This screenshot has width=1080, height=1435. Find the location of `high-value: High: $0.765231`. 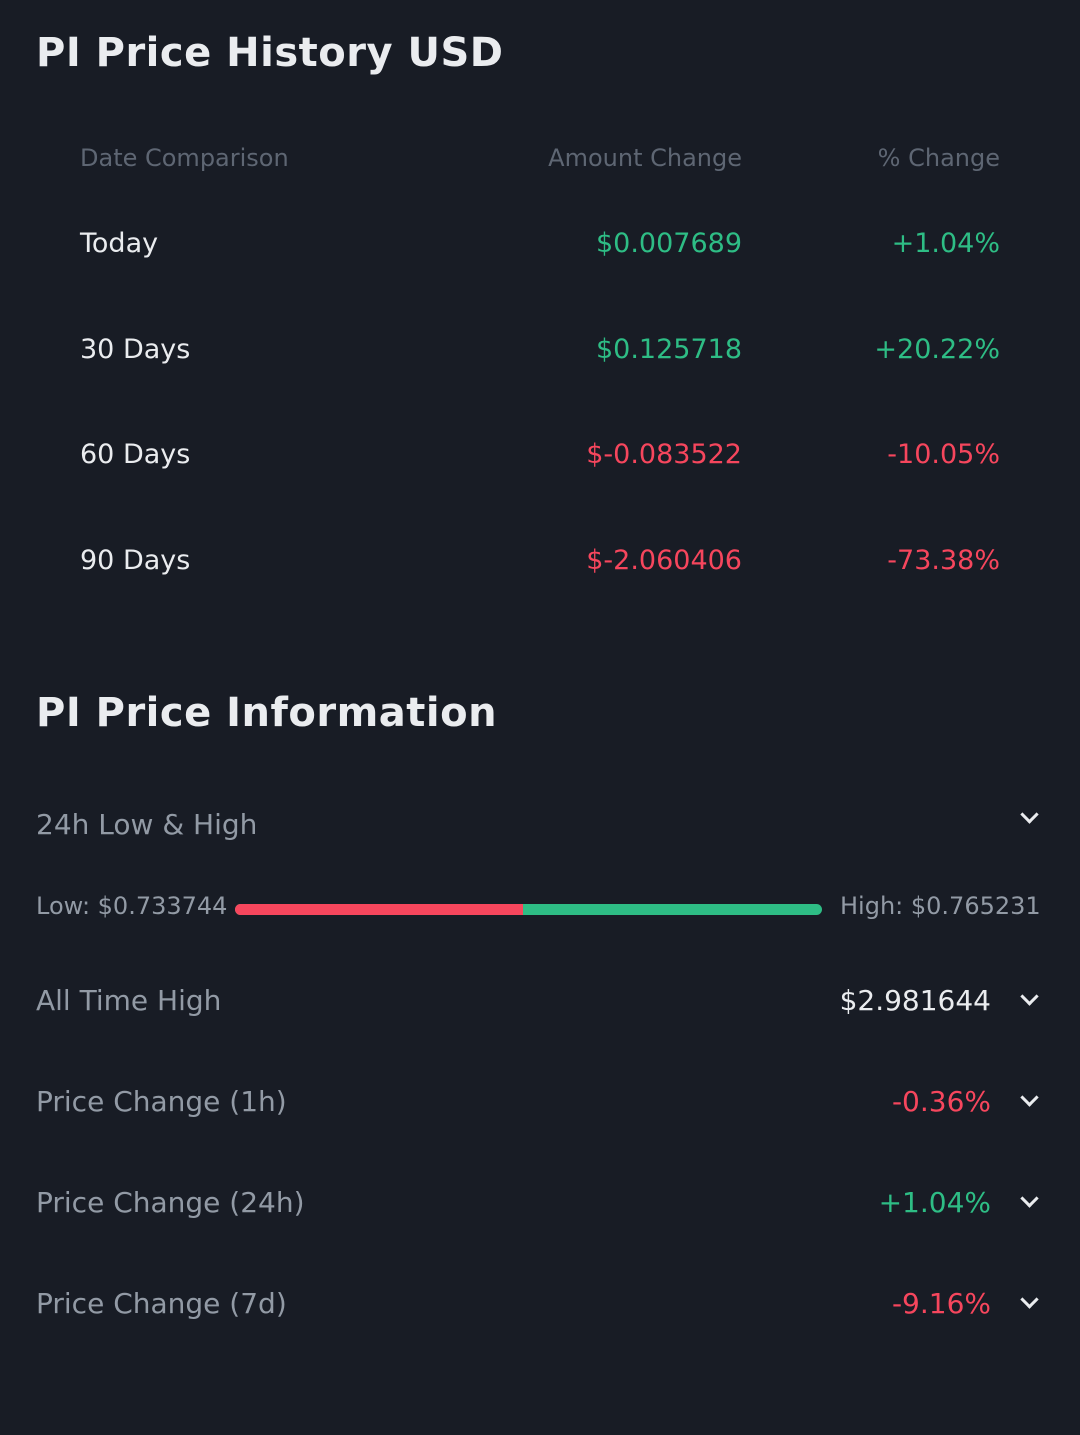

high-value: High: $0.765231 is located at coordinates (940, 906).